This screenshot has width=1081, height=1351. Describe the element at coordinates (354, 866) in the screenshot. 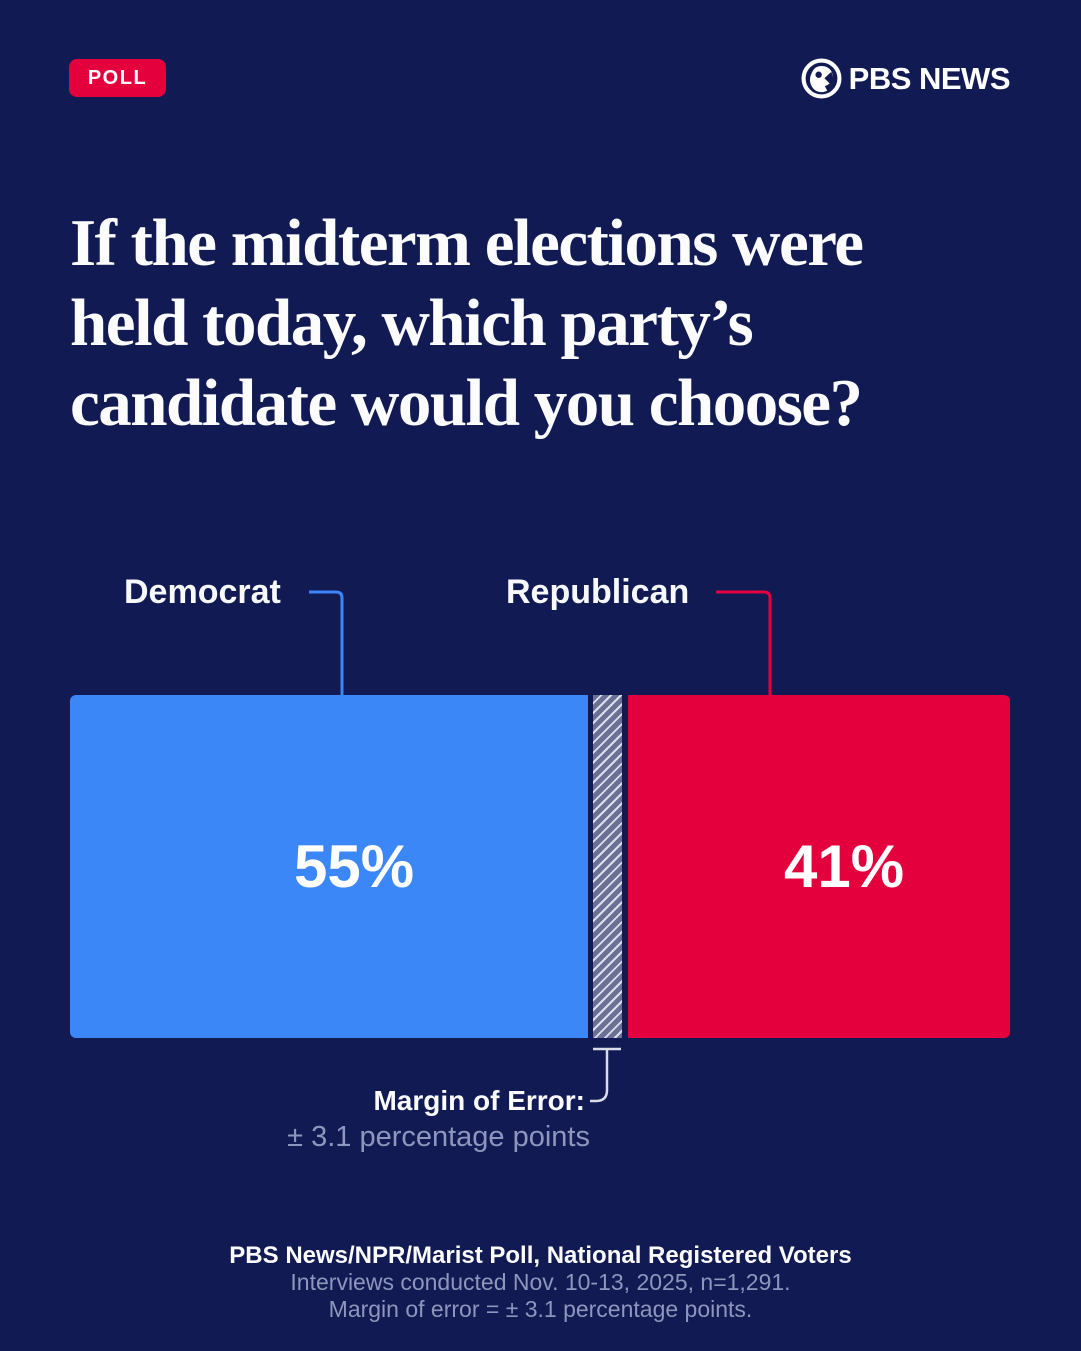

I see `democrat-value: 55%` at that location.